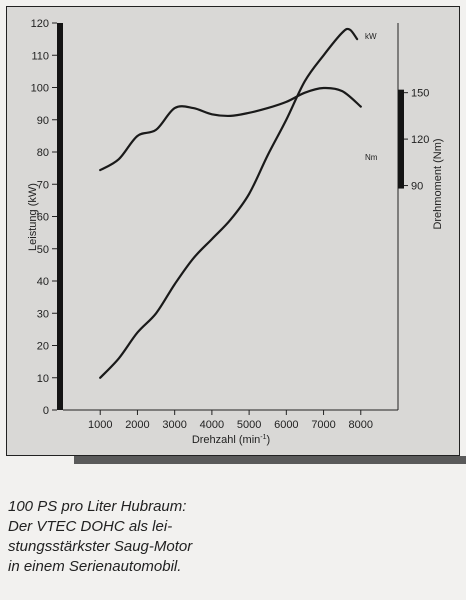 The height and width of the screenshot is (600, 466). I want to click on y-left-tick-label: 10, so click(43, 379).